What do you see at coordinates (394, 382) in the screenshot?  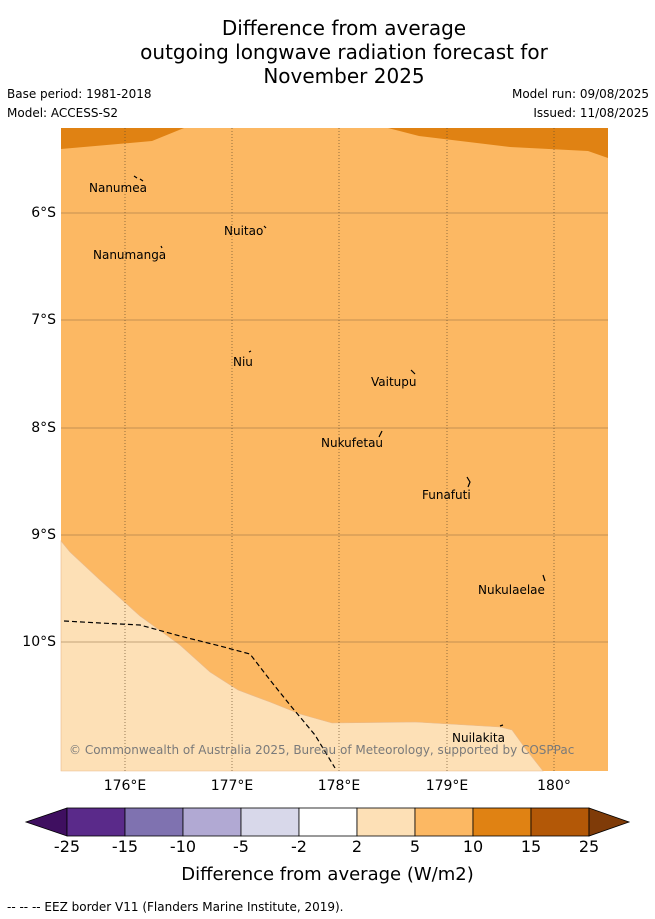 I see `place-vaitupu: Vaitupu` at bounding box center [394, 382].